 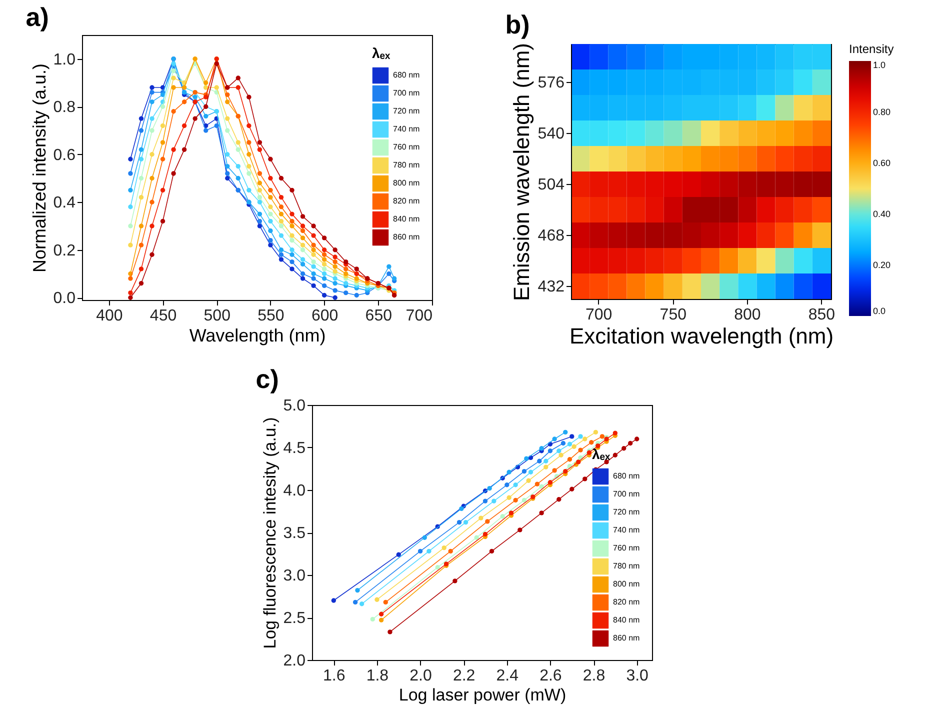 What do you see at coordinates (882, 214) in the screenshot?
I see `color-bar-label: 0.40` at bounding box center [882, 214].